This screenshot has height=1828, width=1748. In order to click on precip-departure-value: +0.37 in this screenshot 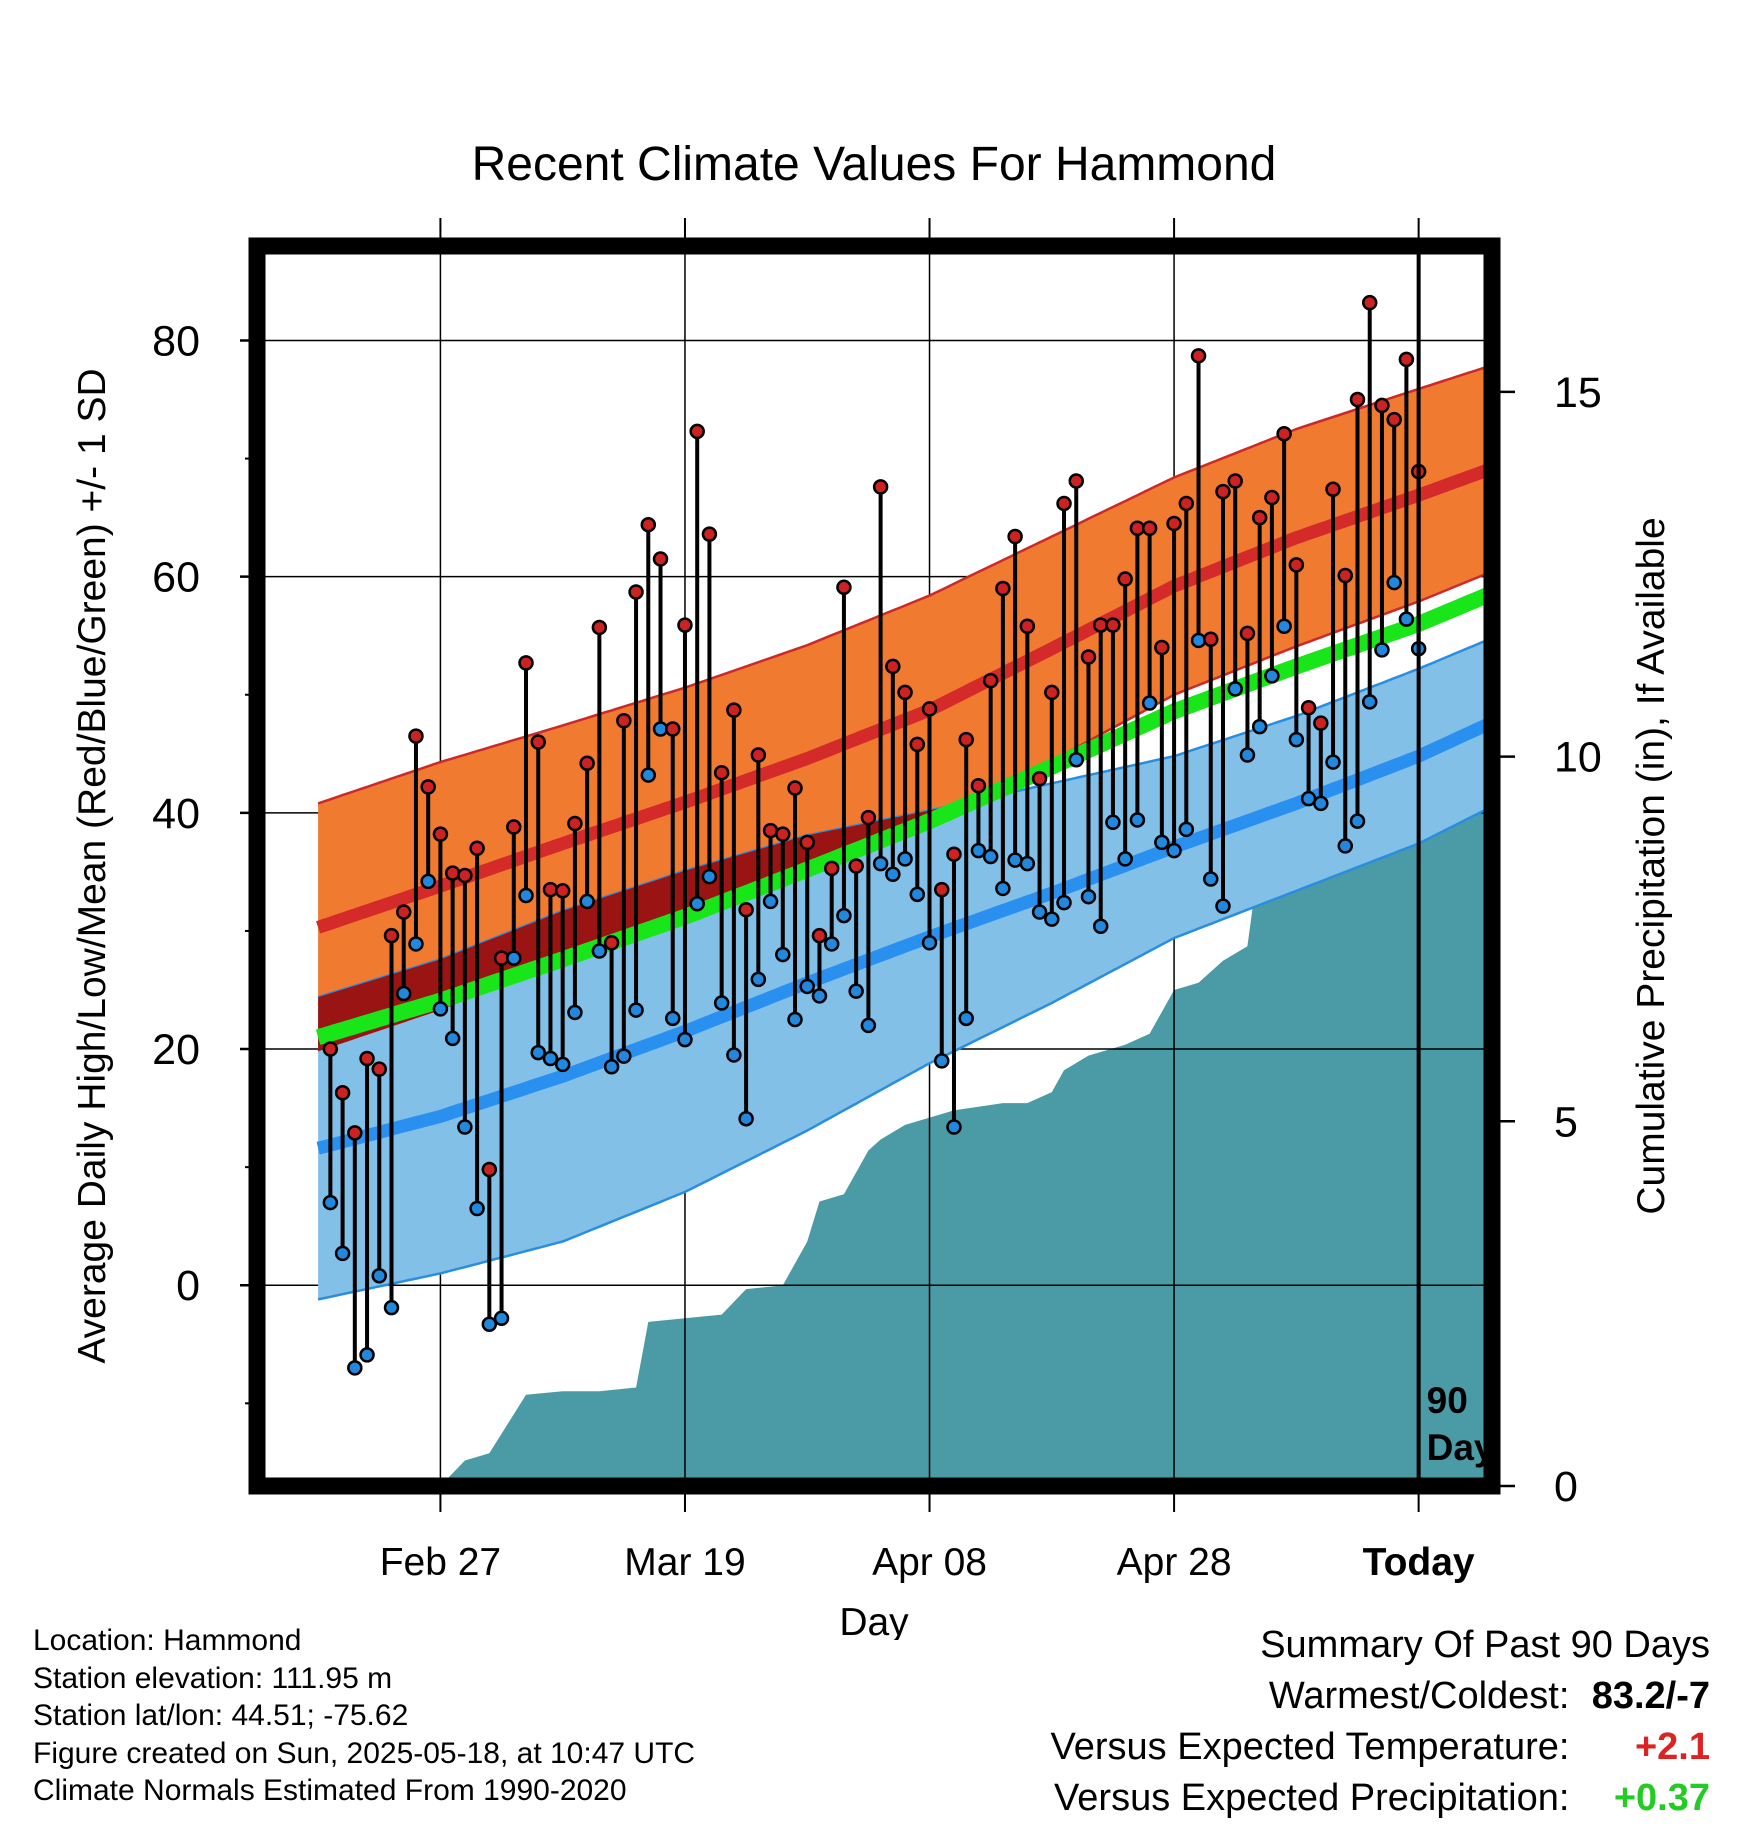, I will do `click(1661, 1798)`.